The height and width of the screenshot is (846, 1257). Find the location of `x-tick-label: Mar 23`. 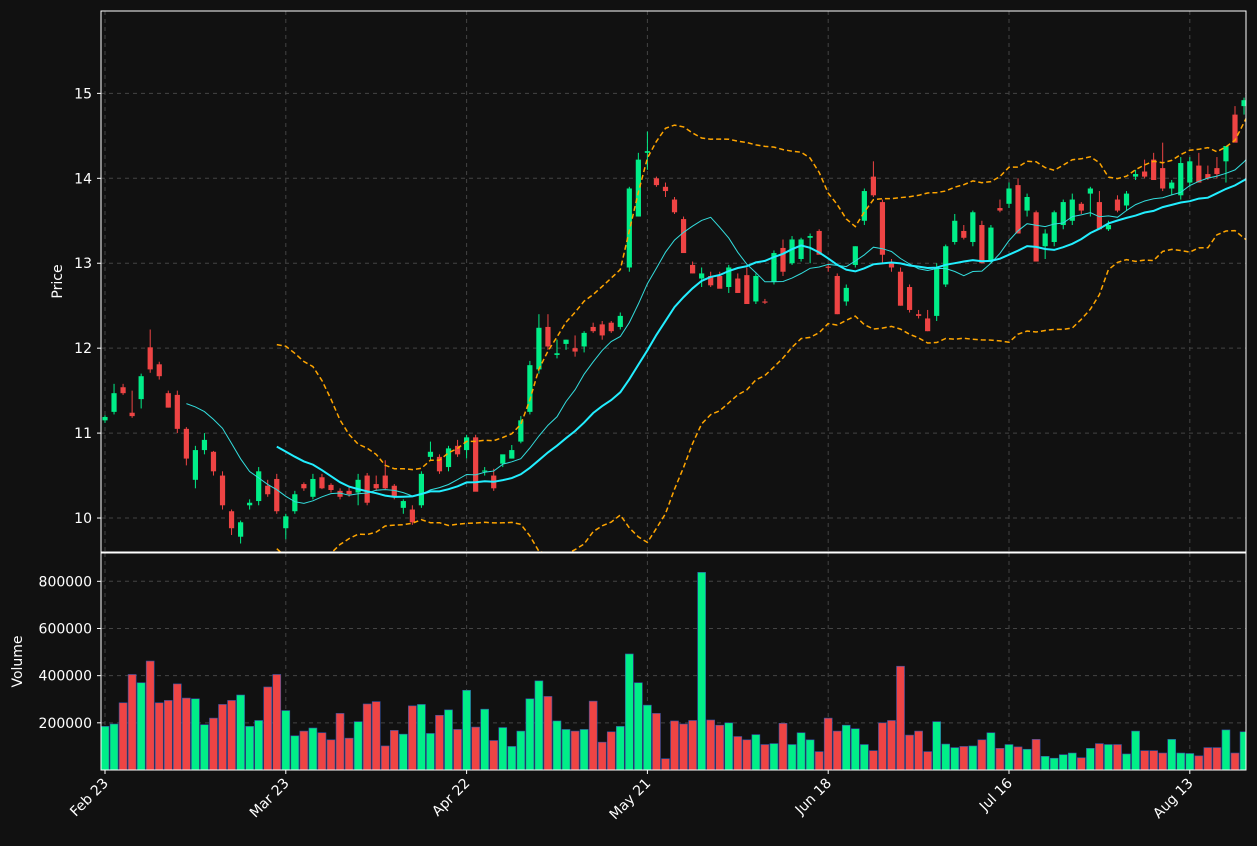

x-tick-label: Mar 23 is located at coordinates (270, 799).